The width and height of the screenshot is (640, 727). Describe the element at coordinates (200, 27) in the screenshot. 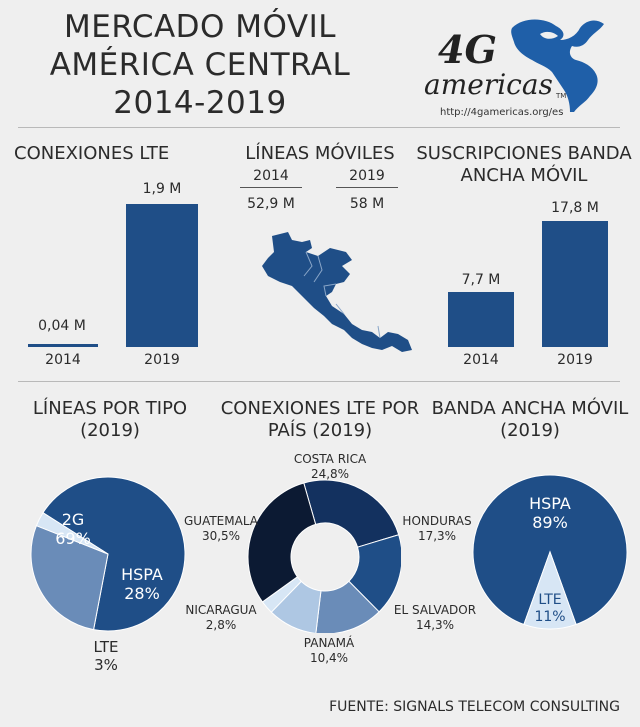

I see `title-line-1: MERCADO MÓVIL` at that location.